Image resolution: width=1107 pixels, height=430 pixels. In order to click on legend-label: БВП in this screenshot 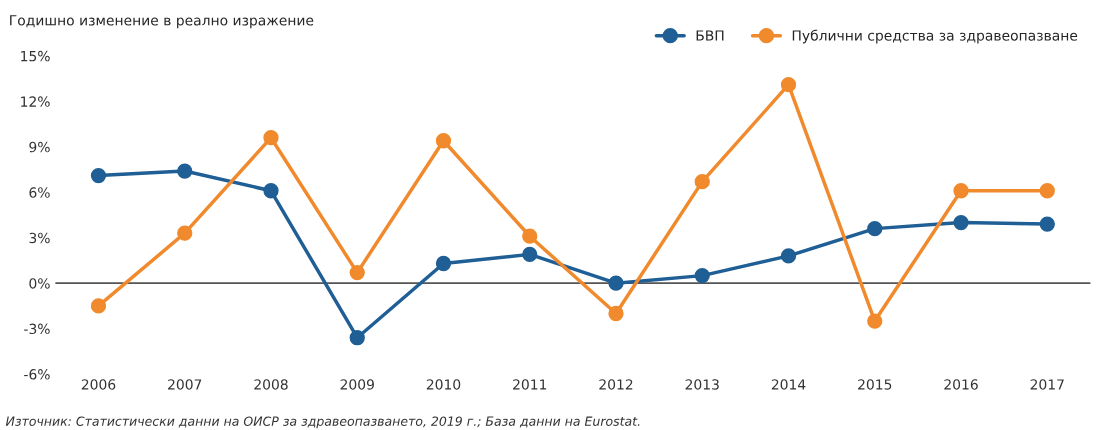, I will do `click(710, 35)`.